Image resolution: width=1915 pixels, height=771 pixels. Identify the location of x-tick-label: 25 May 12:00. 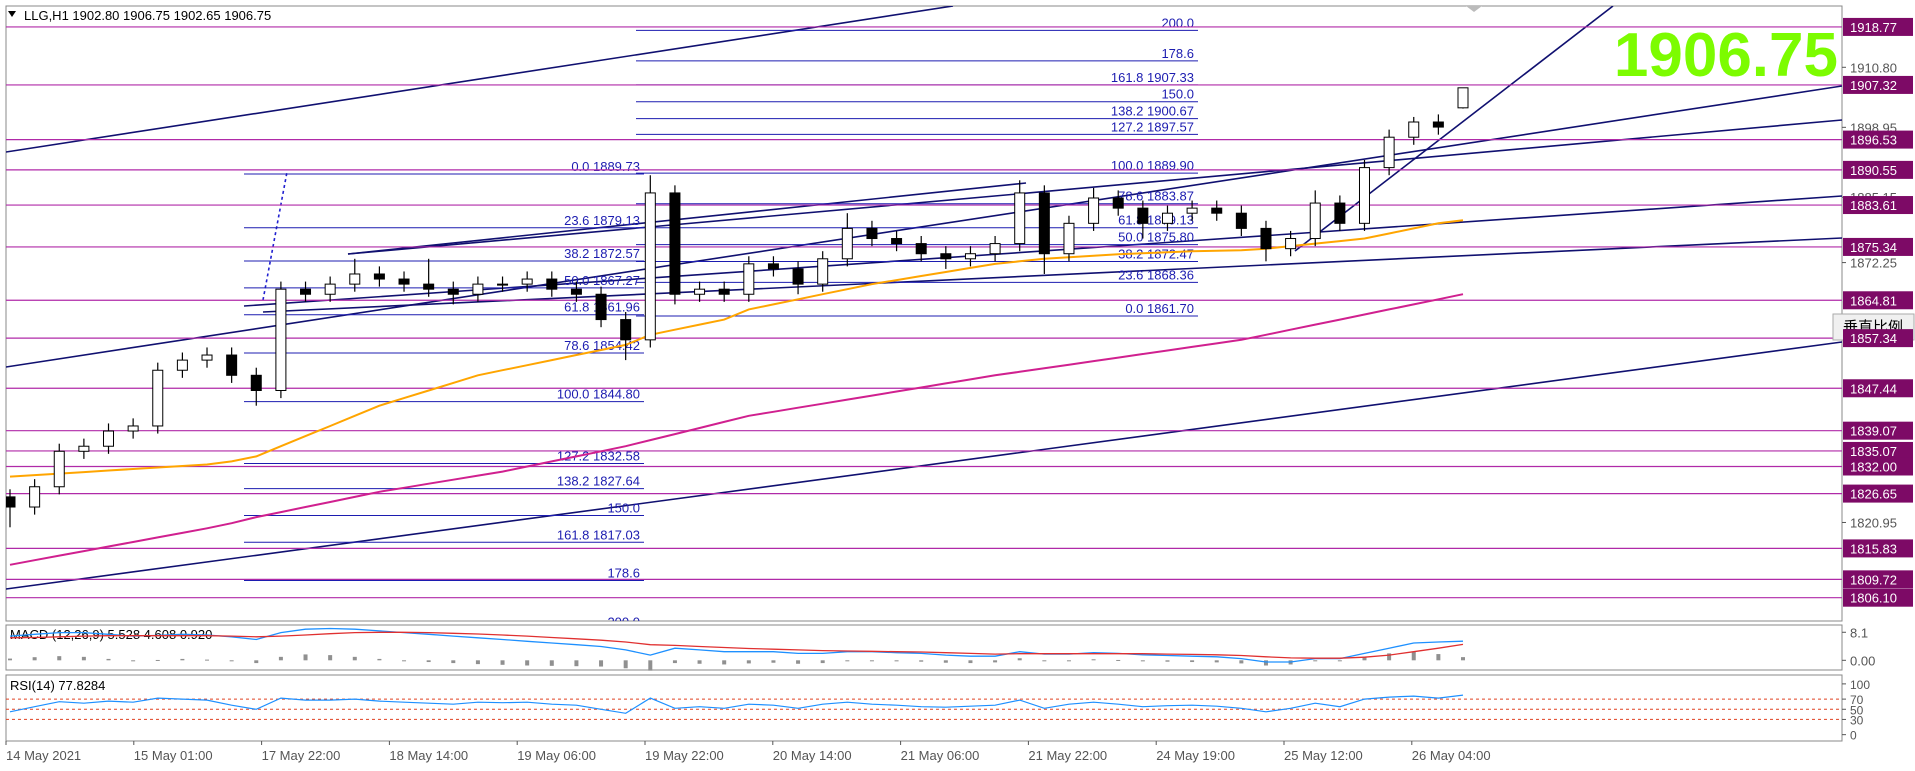
(1323, 755).